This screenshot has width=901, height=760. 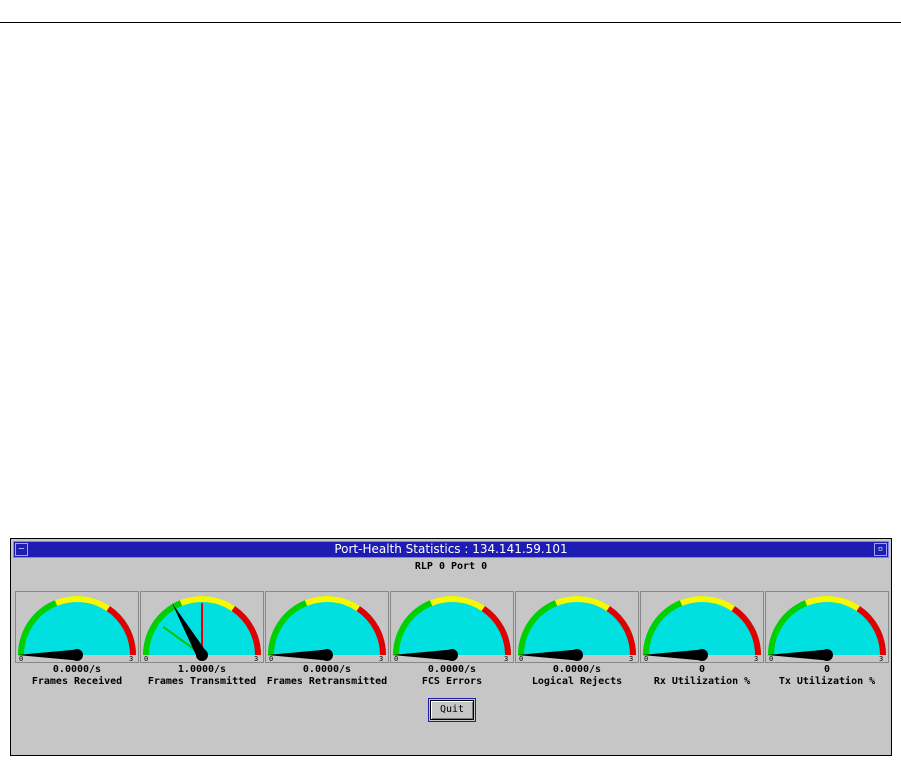 I want to click on gauge-logical-rejects: 0 3 0.0000/s Logical Rejects, so click(x=577, y=639).